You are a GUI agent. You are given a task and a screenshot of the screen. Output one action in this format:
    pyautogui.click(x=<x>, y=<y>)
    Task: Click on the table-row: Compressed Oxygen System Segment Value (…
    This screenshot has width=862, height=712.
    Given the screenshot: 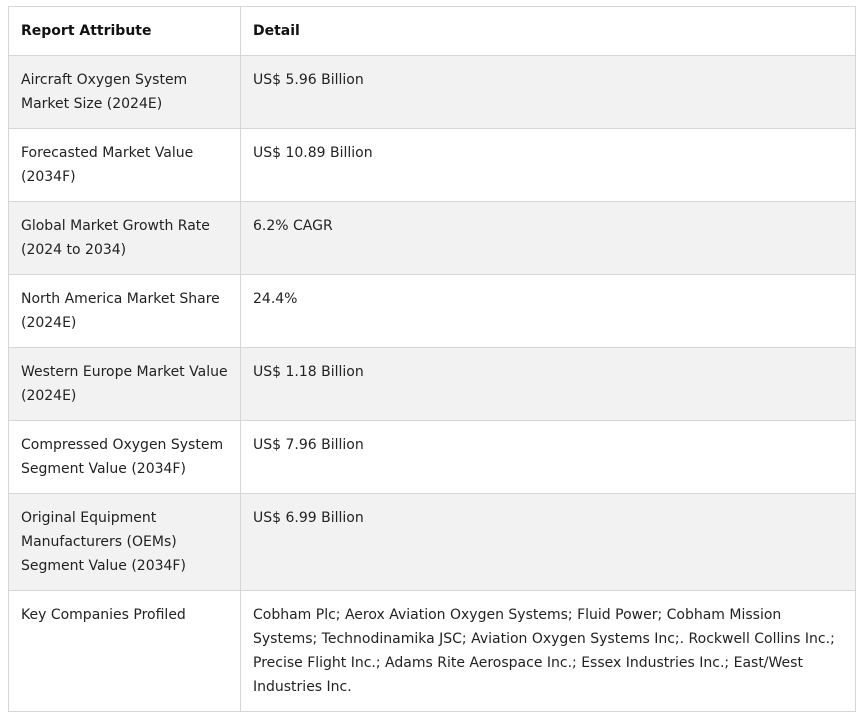 What is the action you would take?
    pyautogui.click(x=432, y=457)
    